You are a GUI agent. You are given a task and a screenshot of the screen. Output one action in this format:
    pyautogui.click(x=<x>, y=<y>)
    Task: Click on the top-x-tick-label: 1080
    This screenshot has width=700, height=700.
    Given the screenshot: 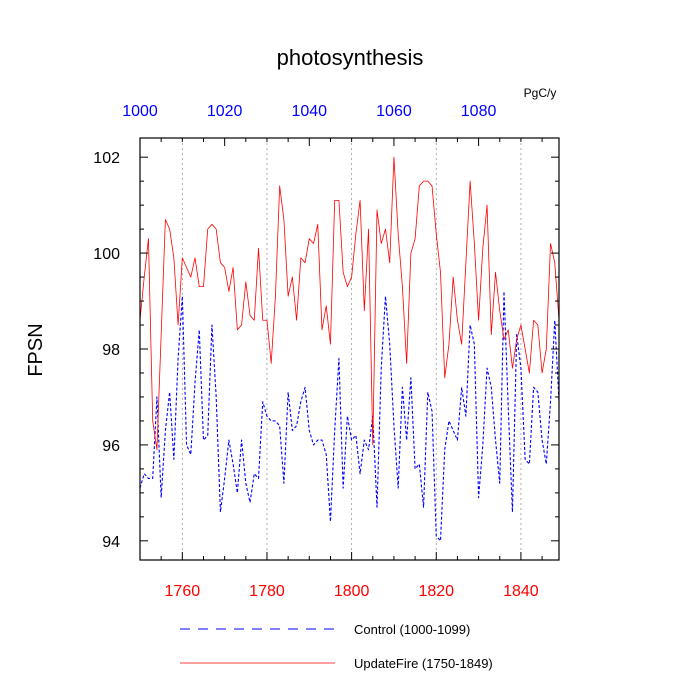 What is the action you would take?
    pyautogui.click(x=479, y=111)
    